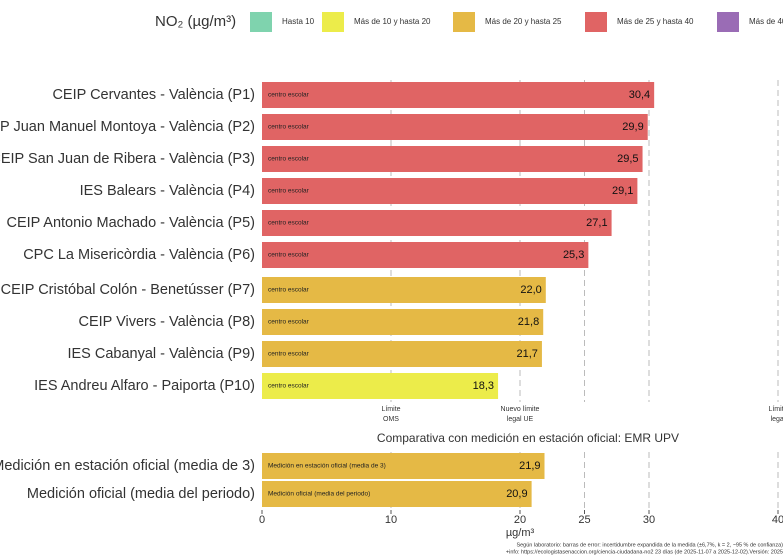 Image resolution: width=783 pixels, height=559 pixels. Describe the element at coordinates (627, 159) in the screenshot. I see `value-label: 29,5` at that location.